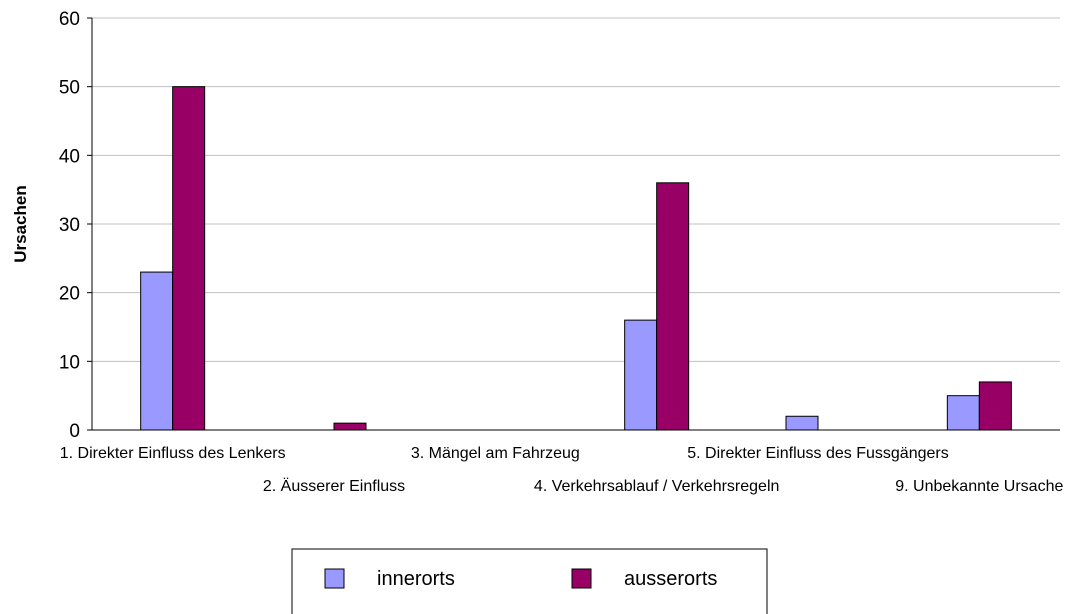  What do you see at coordinates (69, 294) in the screenshot?
I see `y-tick-label: 20` at bounding box center [69, 294].